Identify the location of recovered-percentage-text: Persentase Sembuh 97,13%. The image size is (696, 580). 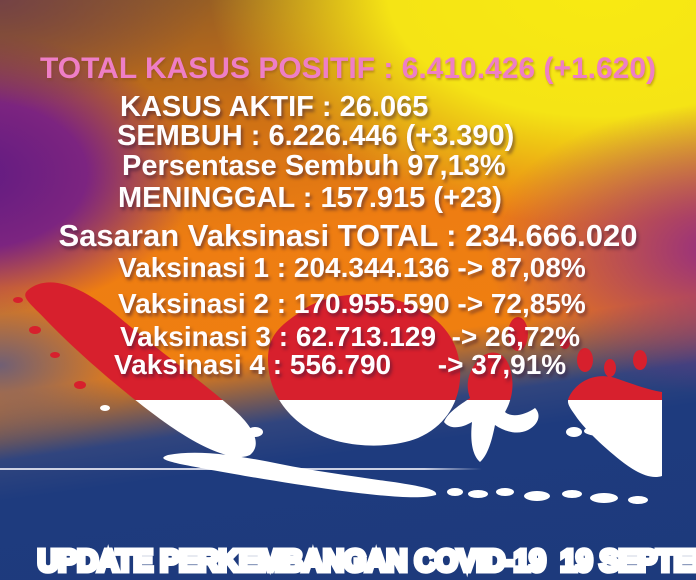
(314, 166).